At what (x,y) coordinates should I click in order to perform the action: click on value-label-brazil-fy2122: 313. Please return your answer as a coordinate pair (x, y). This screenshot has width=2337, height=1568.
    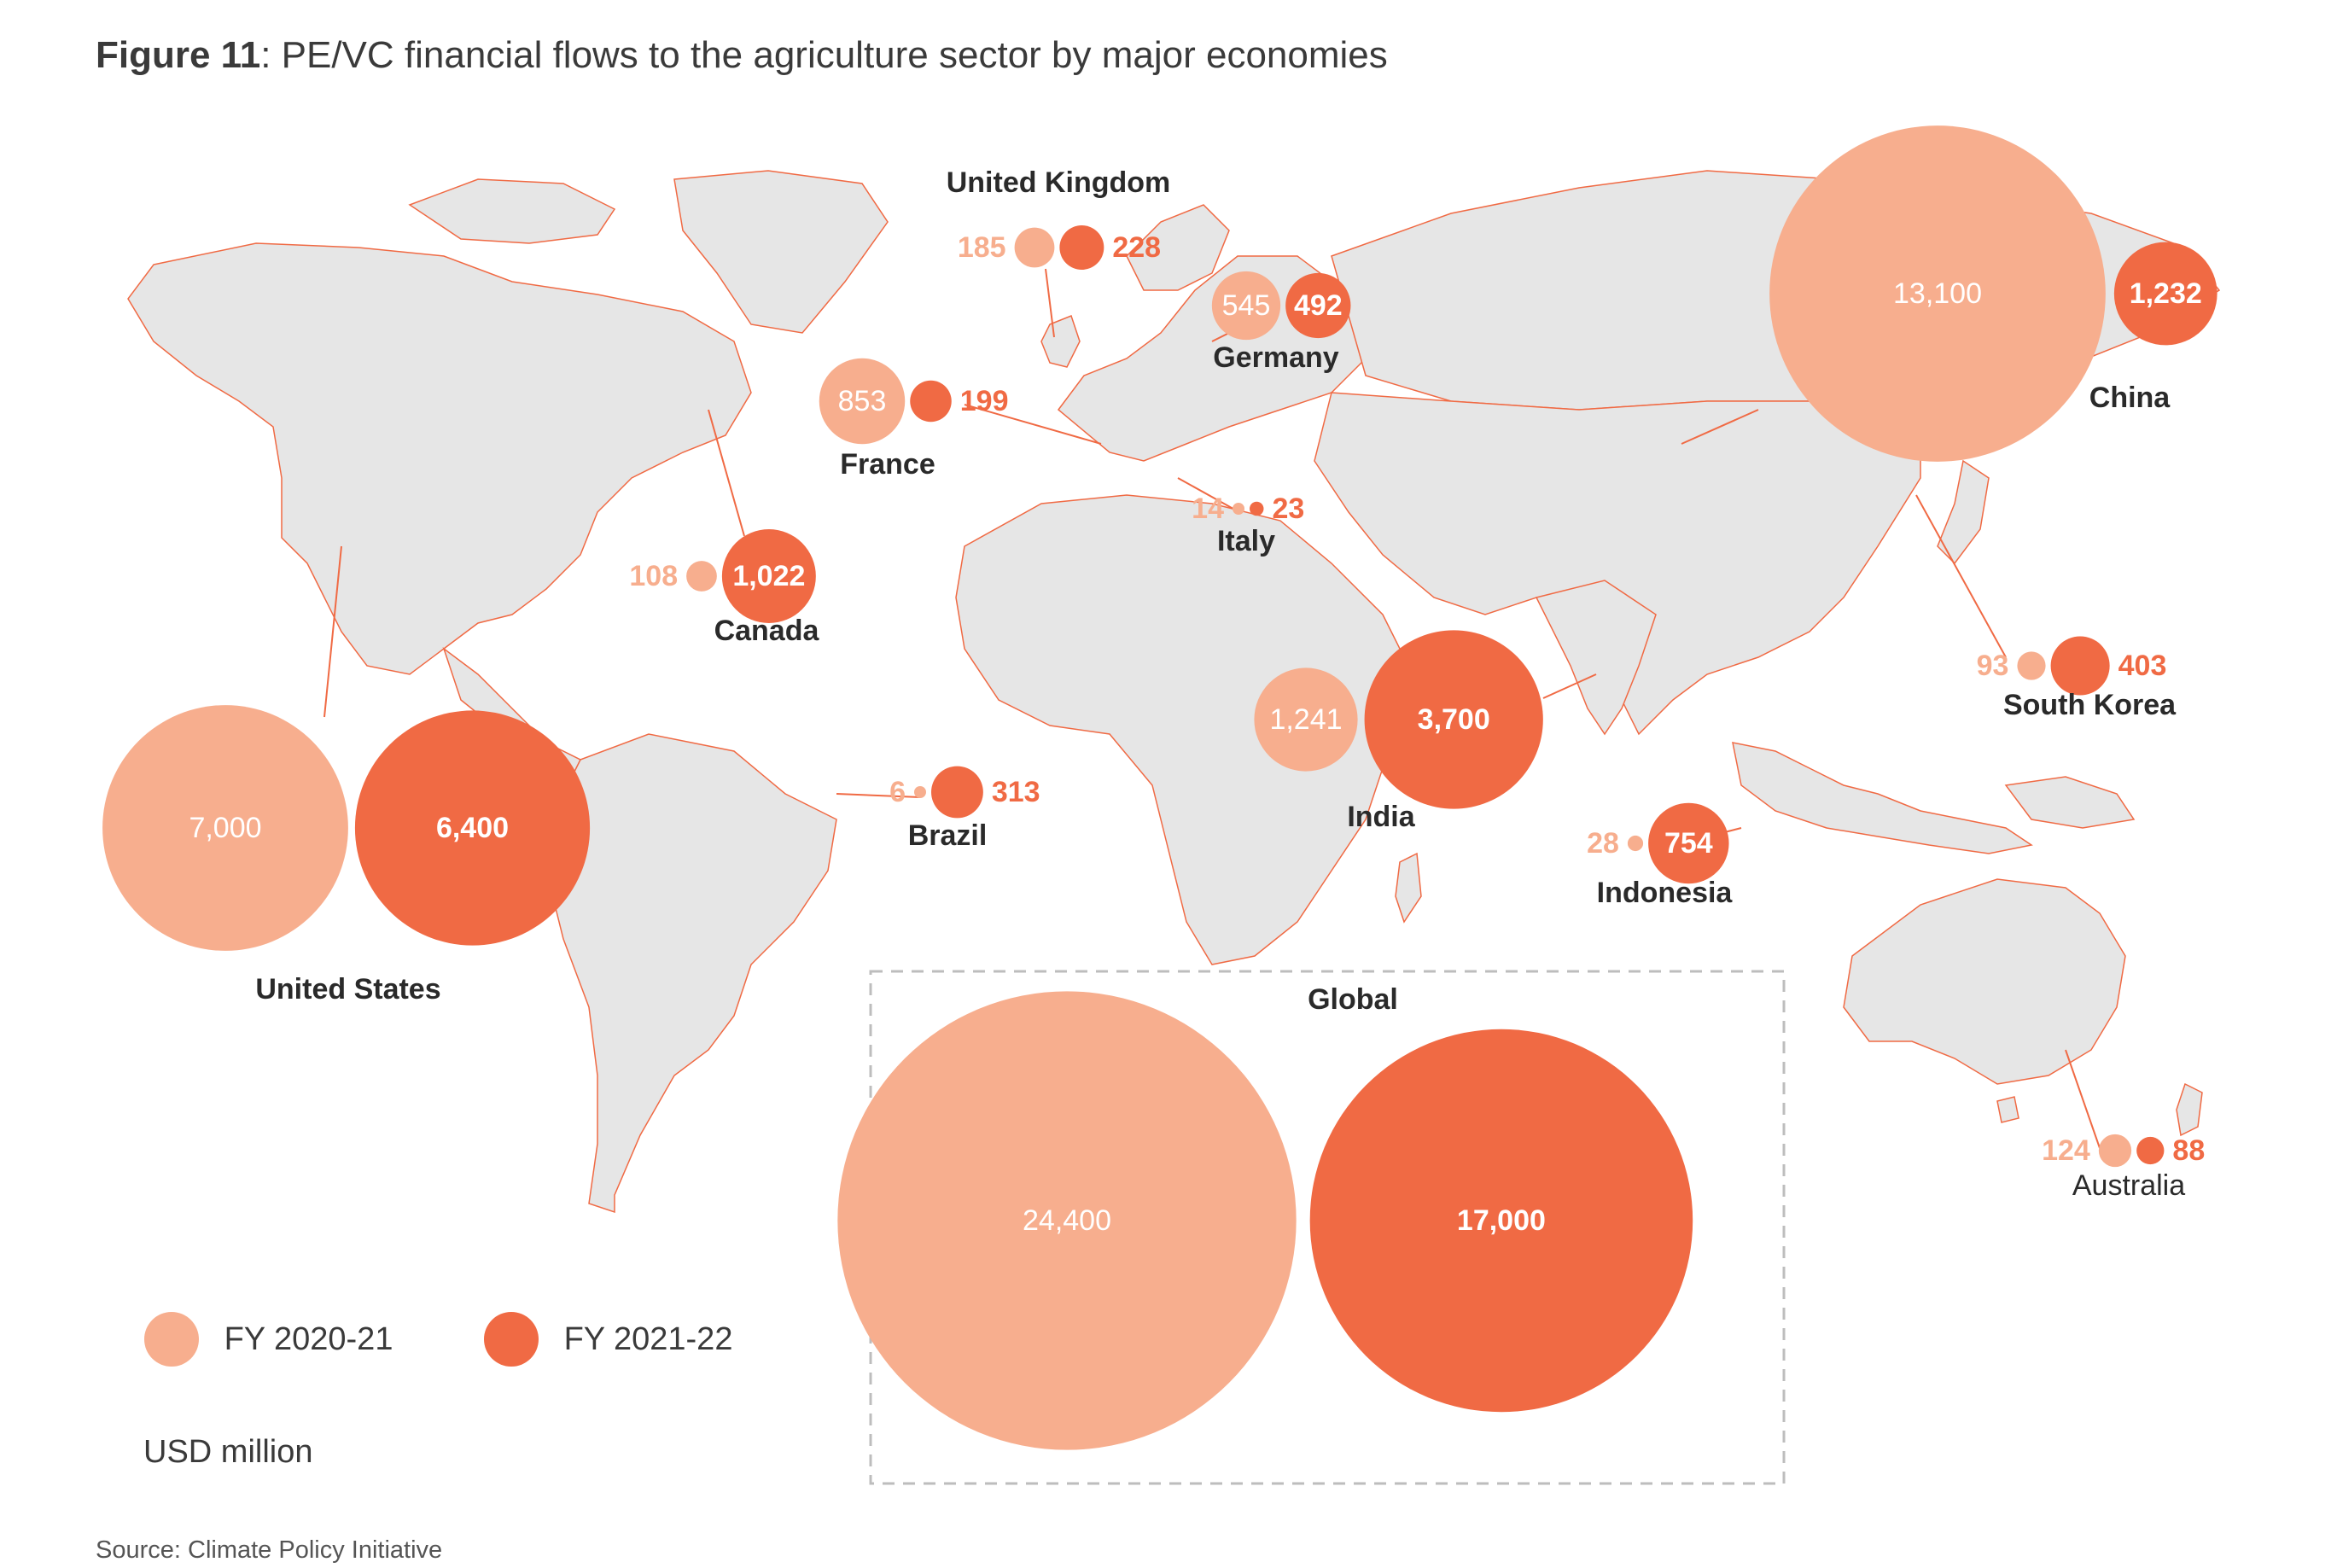
    Looking at the image, I should click on (1016, 792).